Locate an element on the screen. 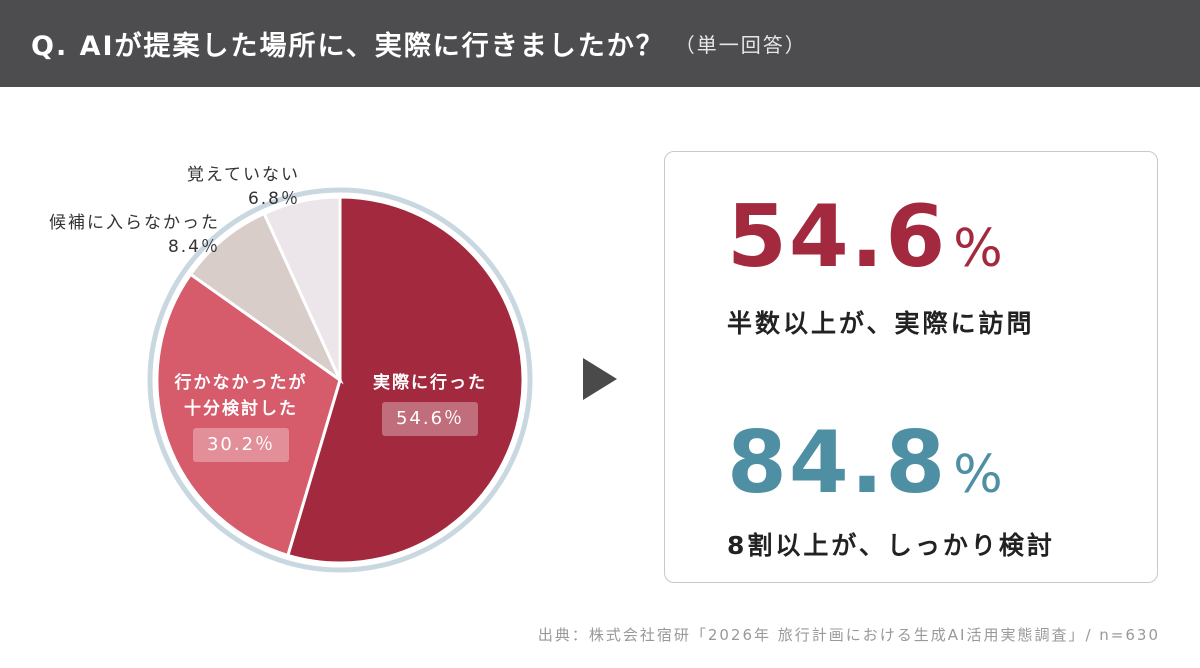 This screenshot has height=668, width=1200. stat1-value: 54.6% is located at coordinates (866, 237).